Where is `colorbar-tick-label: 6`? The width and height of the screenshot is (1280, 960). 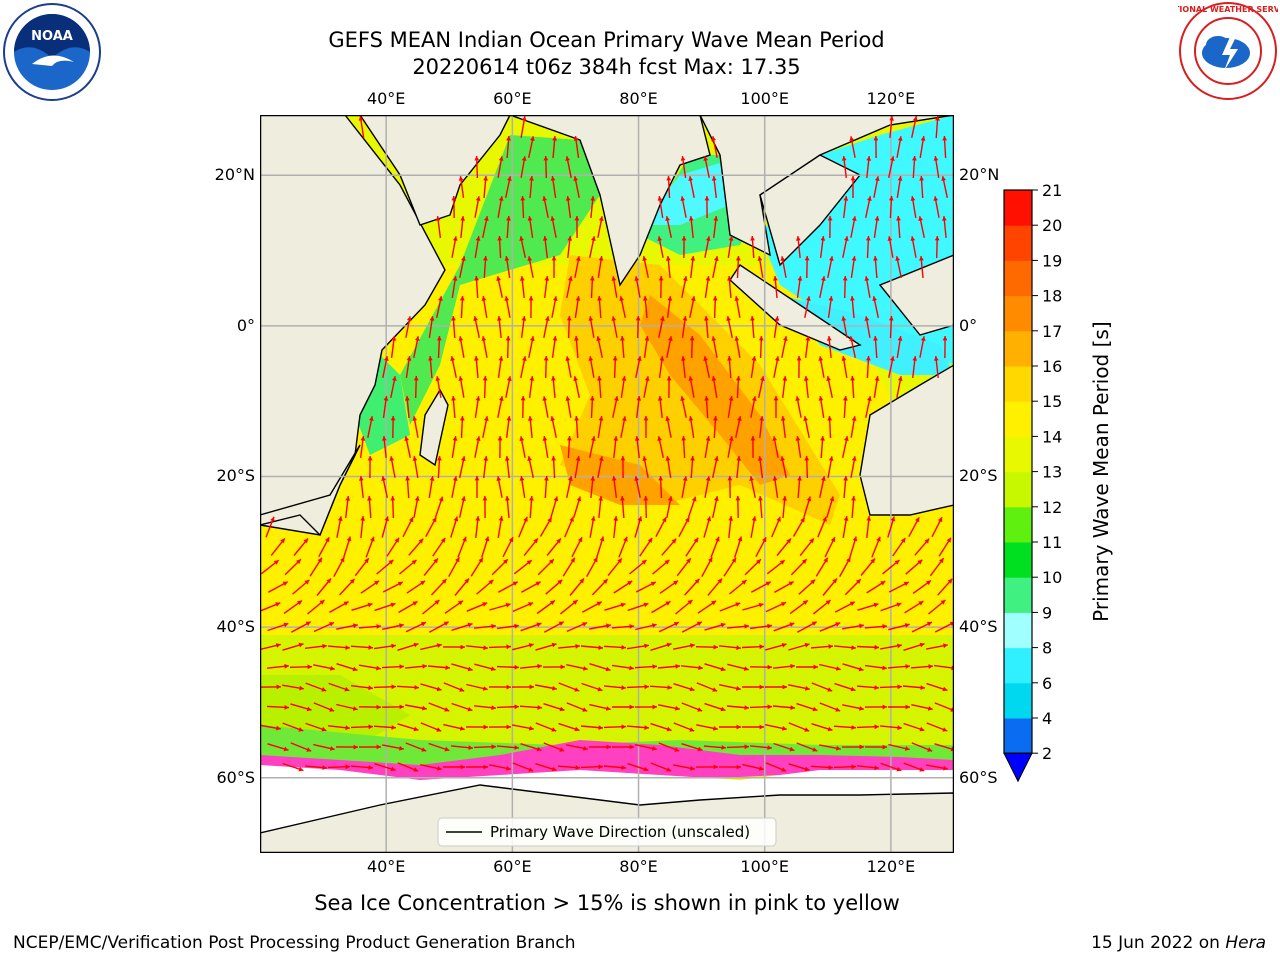 colorbar-tick-label: 6 is located at coordinates (1047, 683).